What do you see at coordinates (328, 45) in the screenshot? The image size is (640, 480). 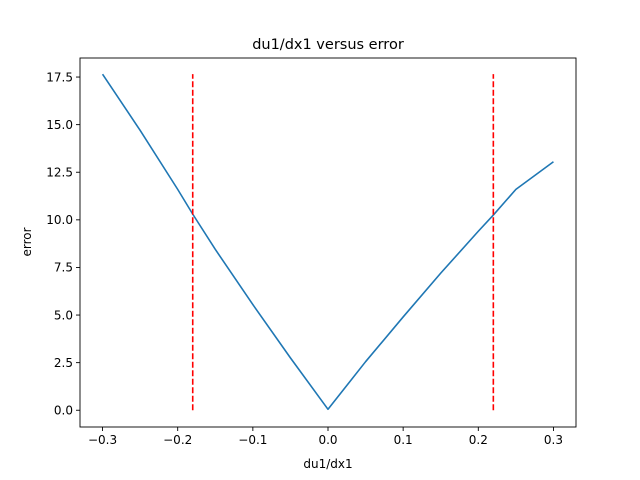 I see `chart-title: du1/dx1 versus error` at bounding box center [328, 45].